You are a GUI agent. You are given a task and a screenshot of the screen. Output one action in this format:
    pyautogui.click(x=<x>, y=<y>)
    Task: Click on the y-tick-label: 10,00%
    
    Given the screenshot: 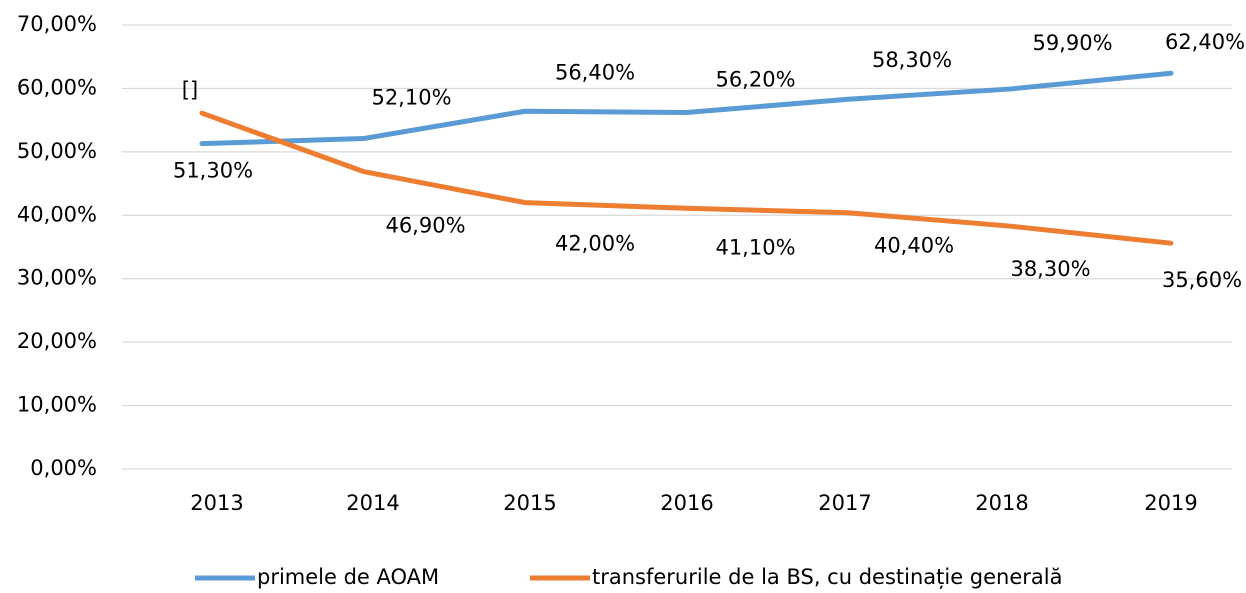 What is the action you would take?
    pyautogui.click(x=57, y=405)
    